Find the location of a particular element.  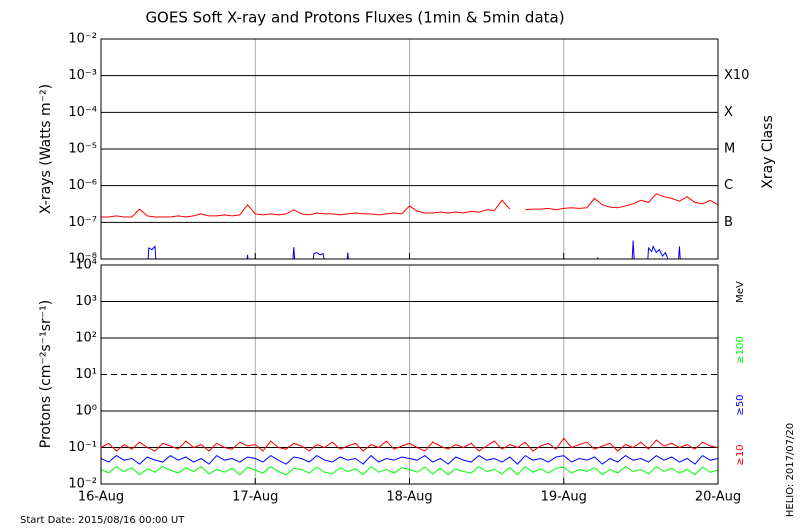

y-tick-label: 10¹ is located at coordinates (86, 374).